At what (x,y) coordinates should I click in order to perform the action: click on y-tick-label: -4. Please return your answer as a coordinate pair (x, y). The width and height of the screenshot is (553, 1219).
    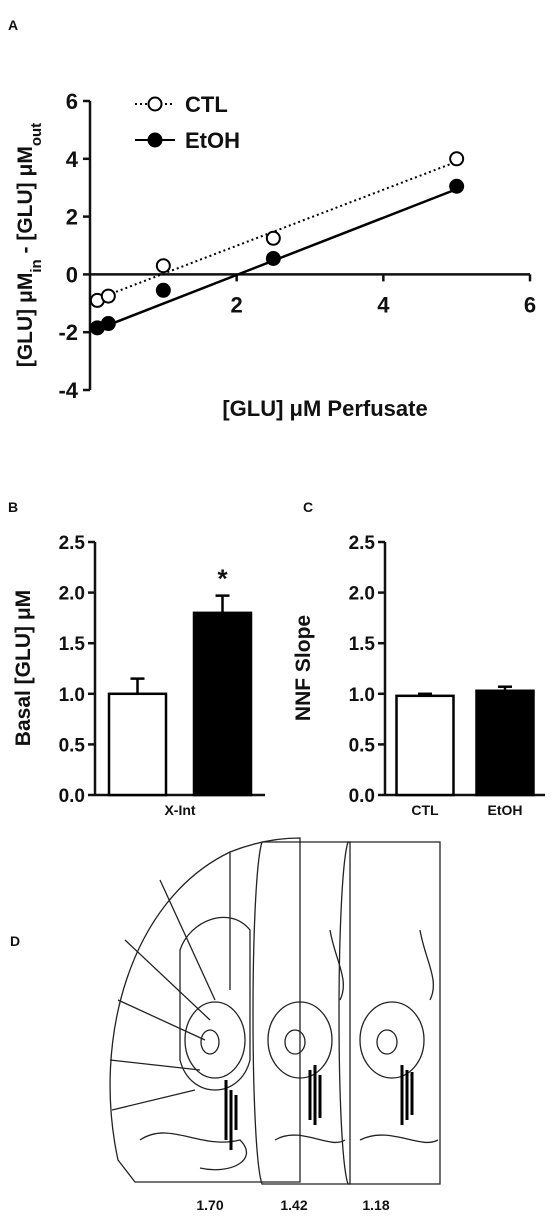
    Looking at the image, I should click on (68, 390).